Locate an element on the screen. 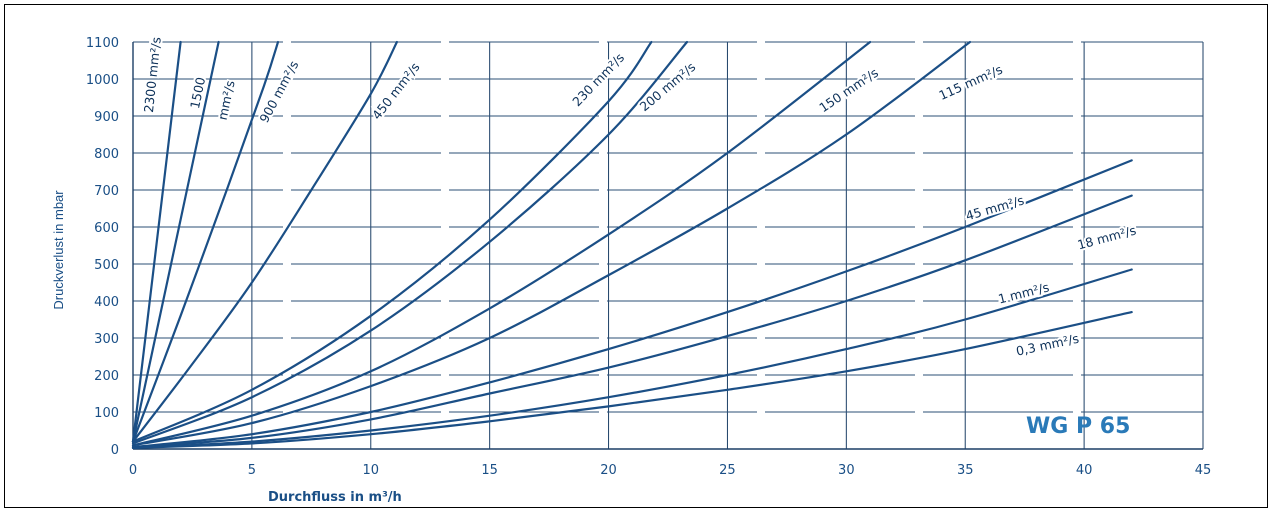  curve-label-group: 230 mm²/s is located at coordinates (598, 79).